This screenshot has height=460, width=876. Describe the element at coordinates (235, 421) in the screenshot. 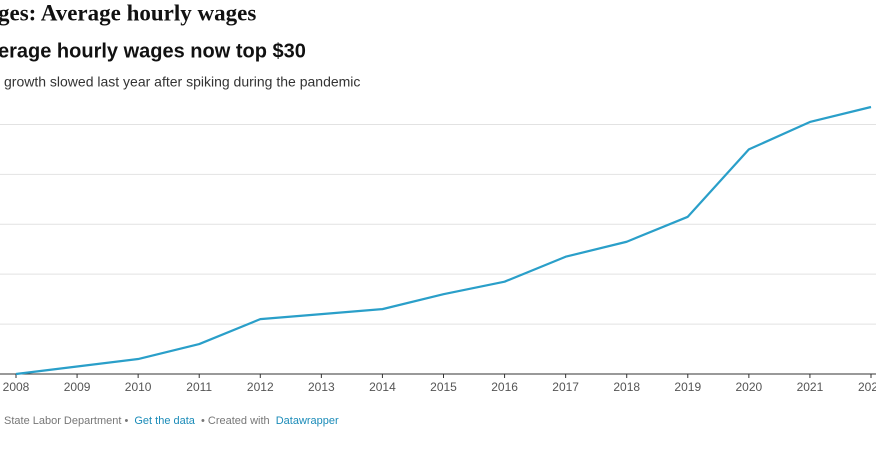

I see `credit: • Created with` at that location.